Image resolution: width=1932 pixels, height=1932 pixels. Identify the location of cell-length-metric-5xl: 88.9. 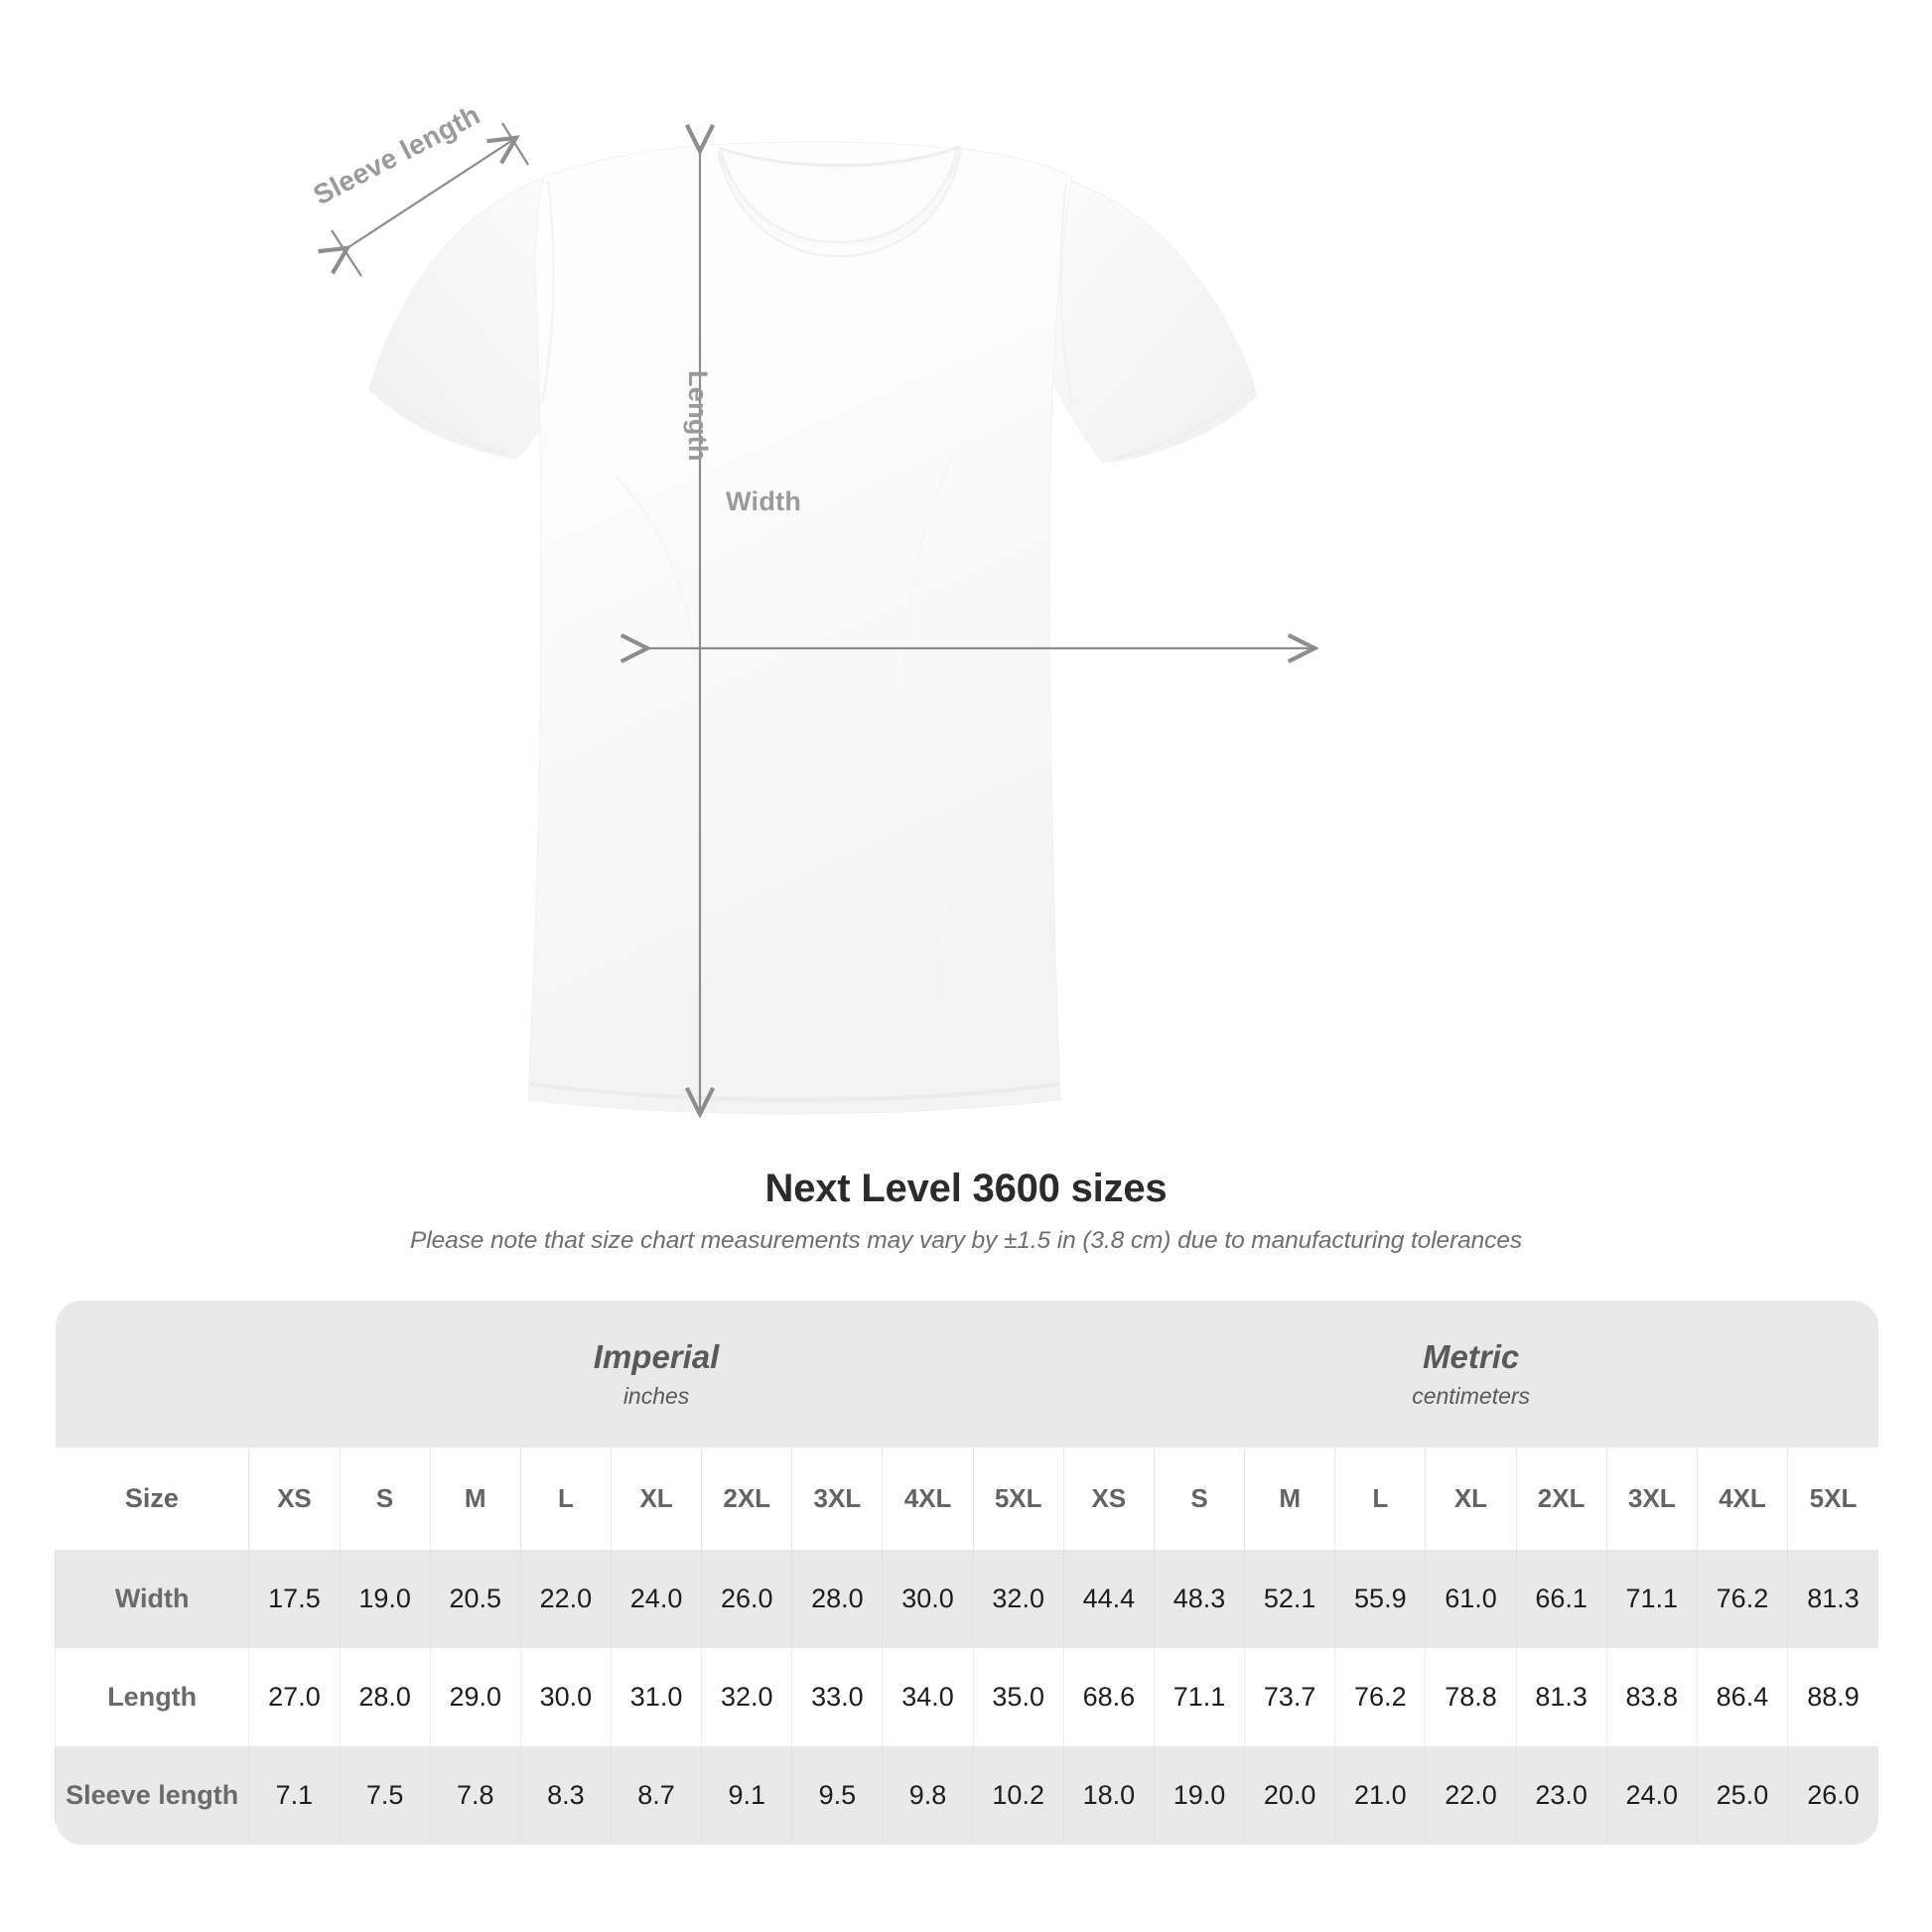
(1833, 1697).